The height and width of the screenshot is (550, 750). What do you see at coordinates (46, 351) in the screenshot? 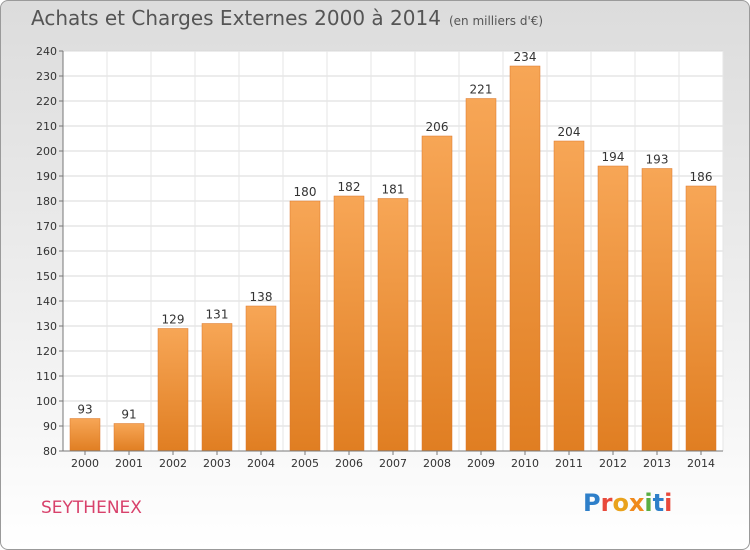
I see `y-tick-label: 120` at bounding box center [46, 351].